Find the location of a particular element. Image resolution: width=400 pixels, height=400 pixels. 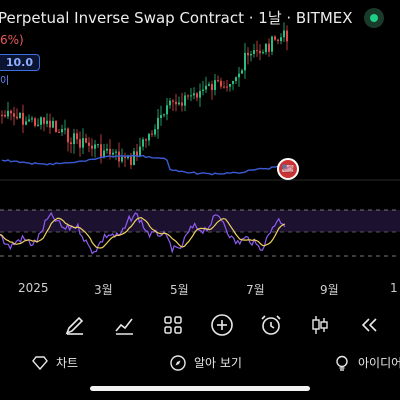

grid-icon is located at coordinates (173, 325).